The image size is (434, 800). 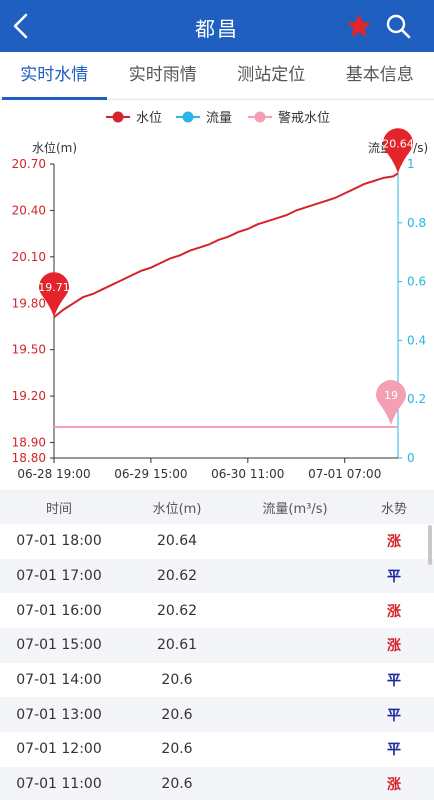 I want to click on tab-realtime-water: 实时水情, so click(x=54, y=76).